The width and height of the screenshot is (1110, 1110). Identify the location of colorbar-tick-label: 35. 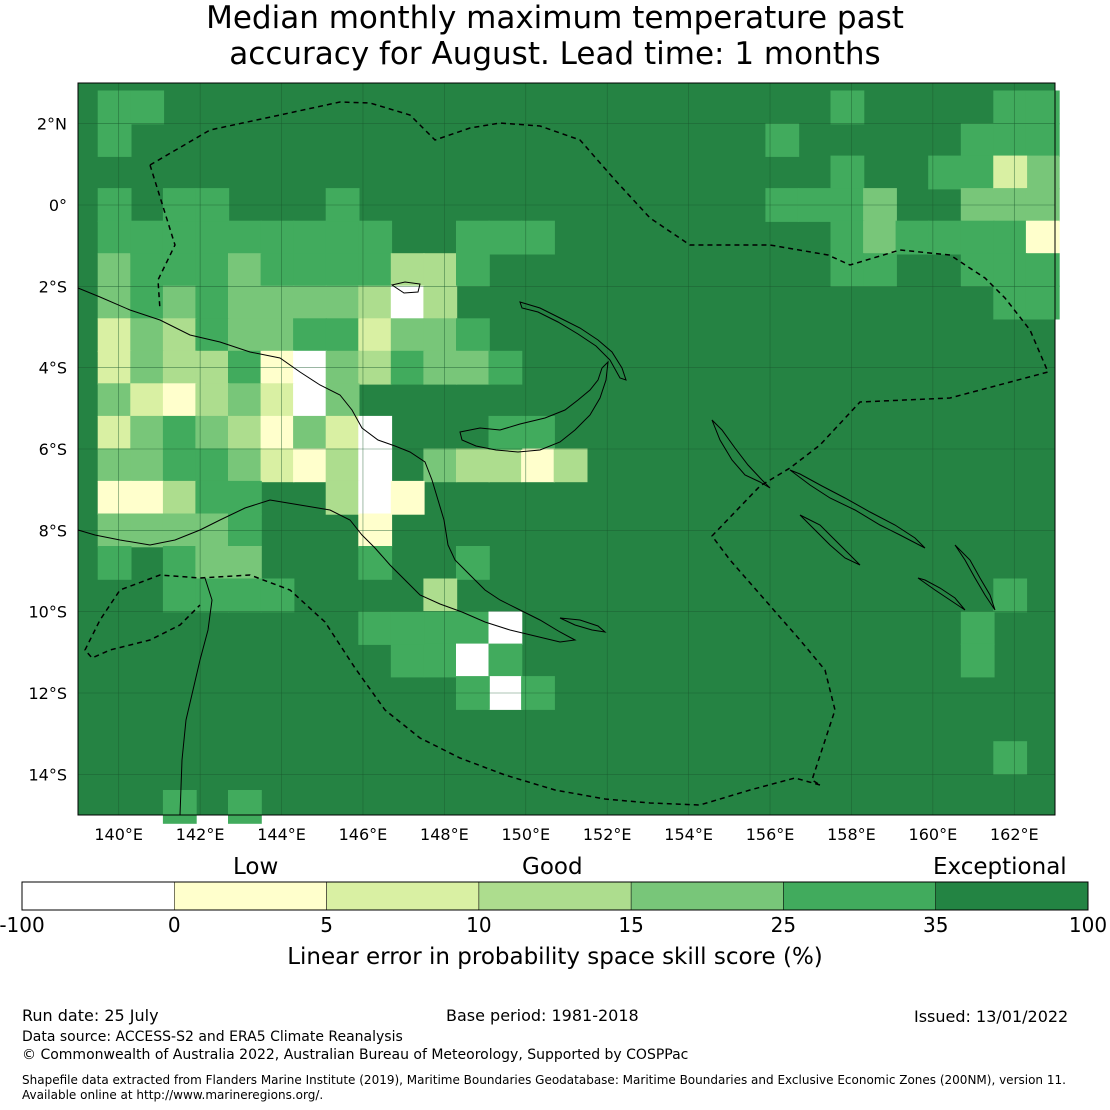
(935, 925).